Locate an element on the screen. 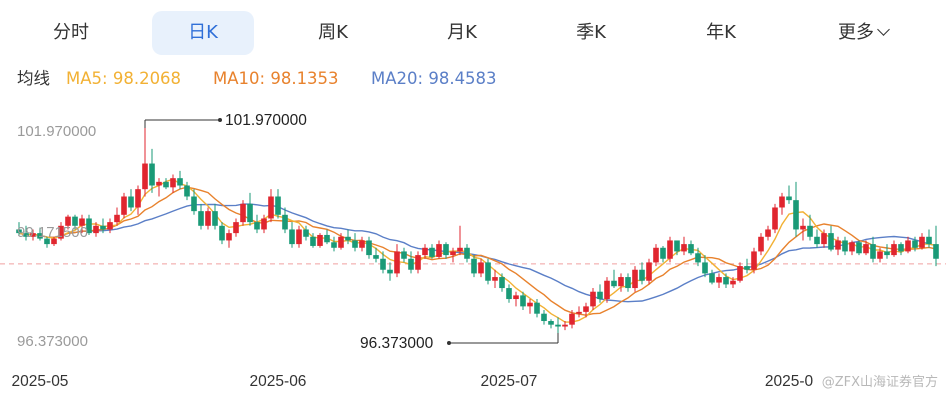 This screenshot has width=946, height=410. ma20-value: MA20: 98.4583 is located at coordinates (434, 78).